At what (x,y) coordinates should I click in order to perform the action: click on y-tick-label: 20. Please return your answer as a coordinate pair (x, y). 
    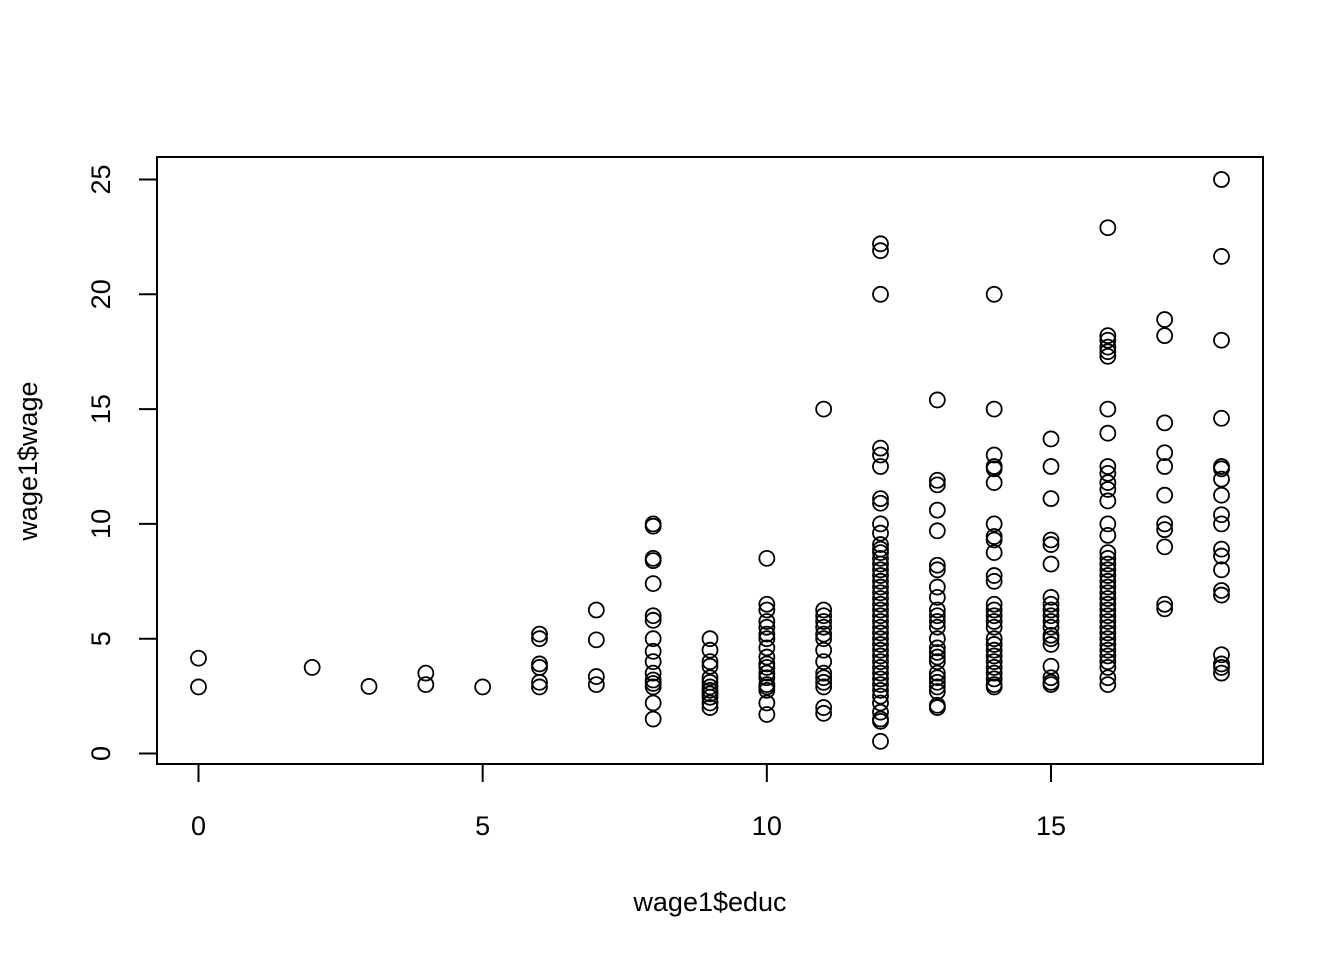
    Looking at the image, I should click on (101, 294).